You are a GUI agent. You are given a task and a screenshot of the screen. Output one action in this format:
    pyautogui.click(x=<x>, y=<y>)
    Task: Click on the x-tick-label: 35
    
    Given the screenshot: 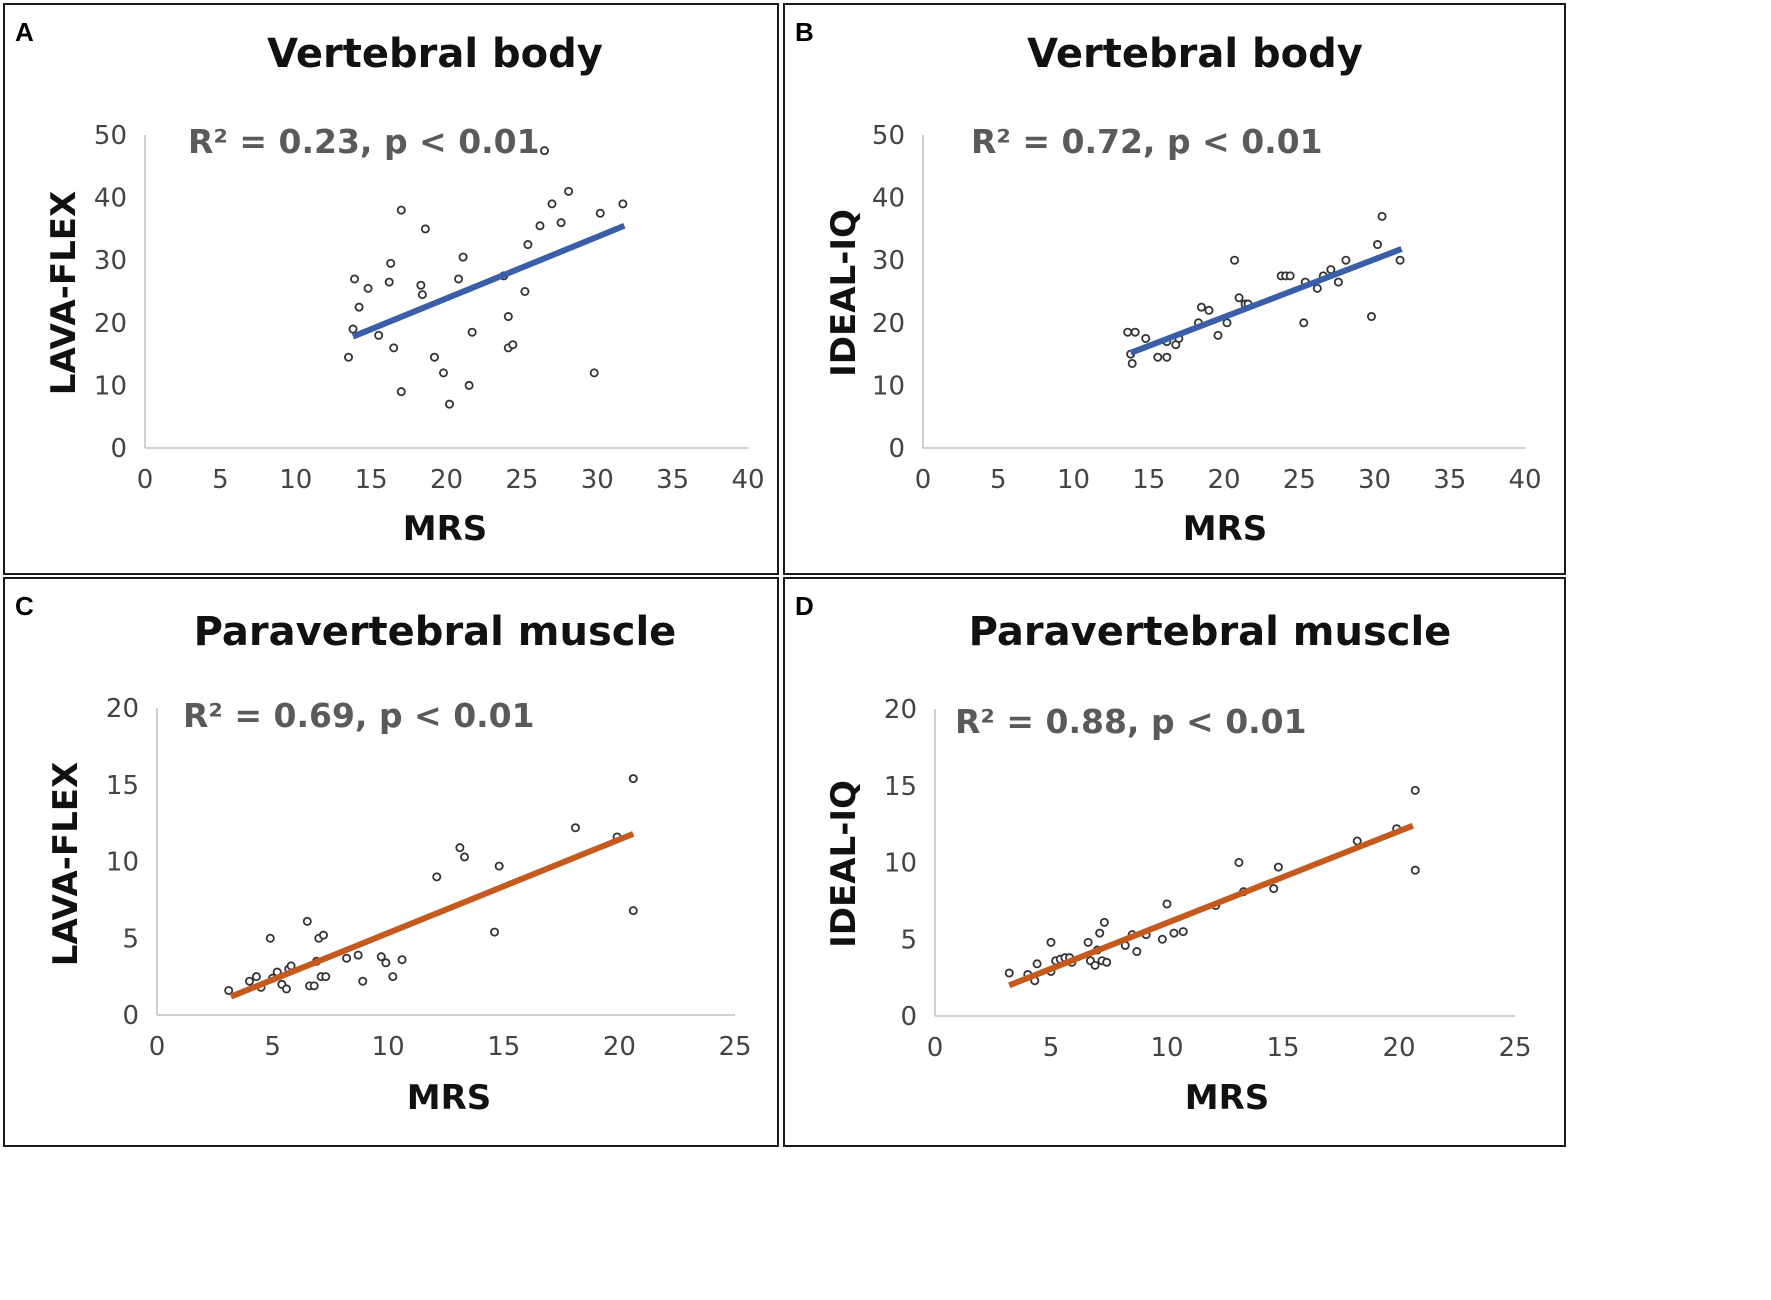 What is the action you would take?
    pyautogui.click(x=1449, y=480)
    